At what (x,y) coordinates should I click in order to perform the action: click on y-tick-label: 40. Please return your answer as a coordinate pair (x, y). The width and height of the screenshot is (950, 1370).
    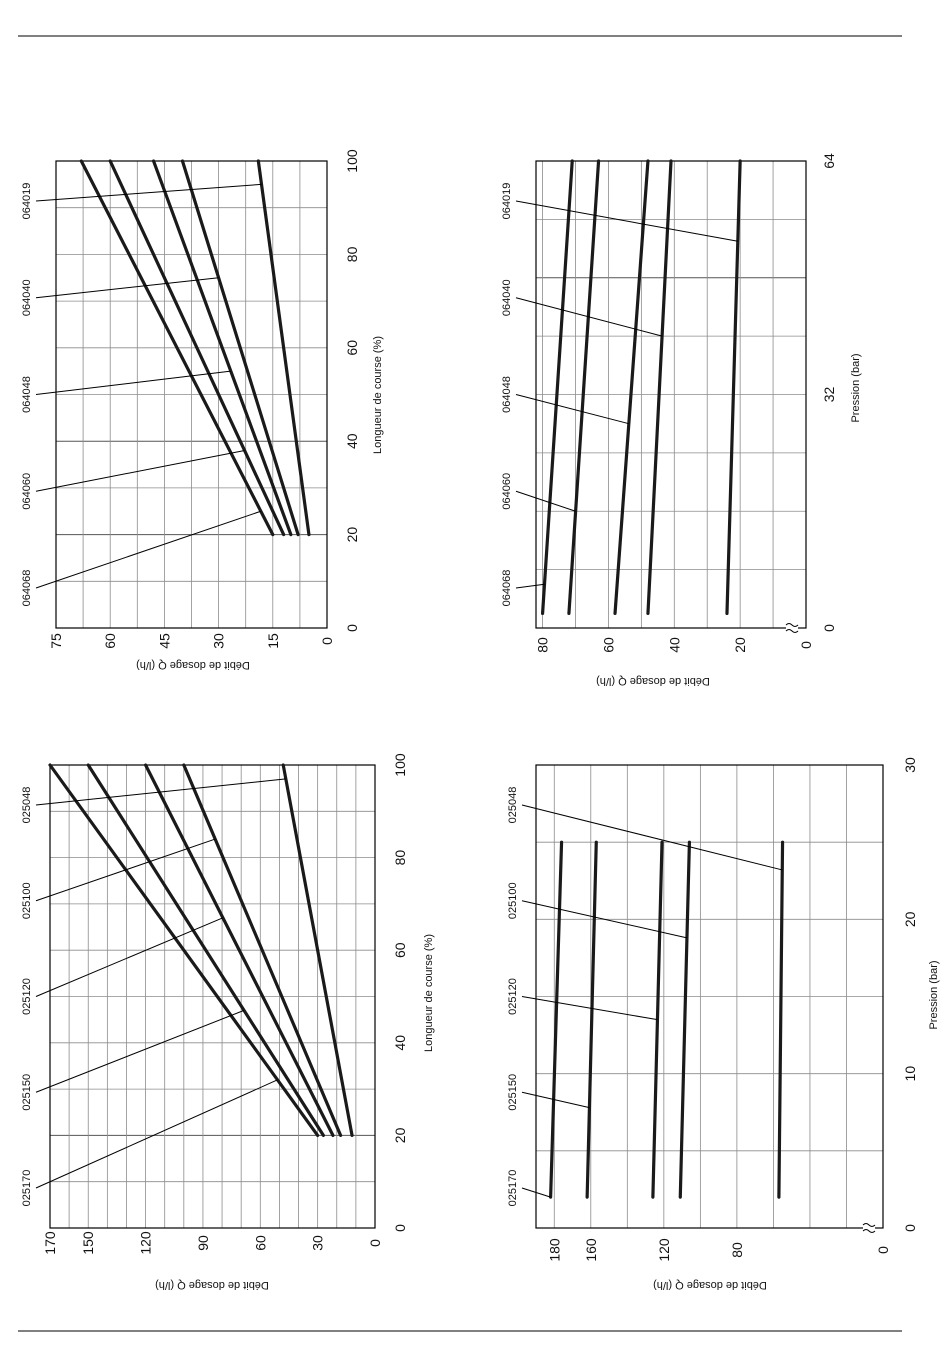
    Looking at the image, I should click on (674, 645).